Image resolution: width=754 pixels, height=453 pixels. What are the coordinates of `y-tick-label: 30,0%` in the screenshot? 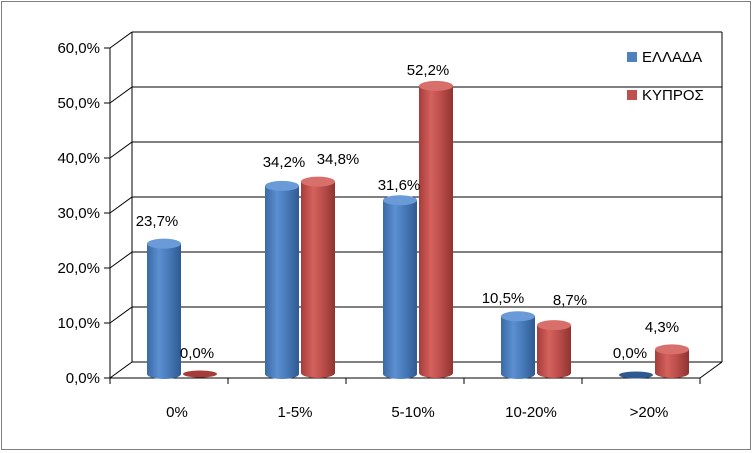 It's located at (78, 213).